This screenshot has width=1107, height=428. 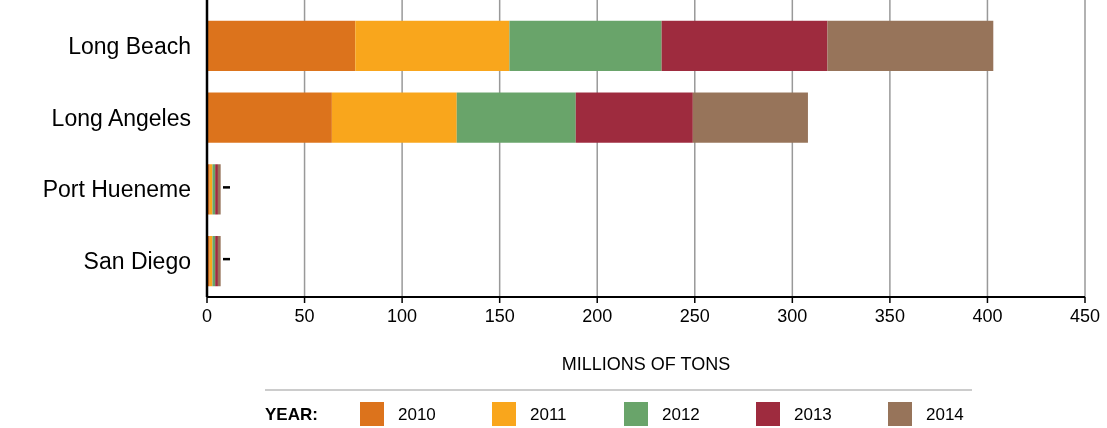 What do you see at coordinates (1085, 316) in the screenshot?
I see `x-tick-label: 450` at bounding box center [1085, 316].